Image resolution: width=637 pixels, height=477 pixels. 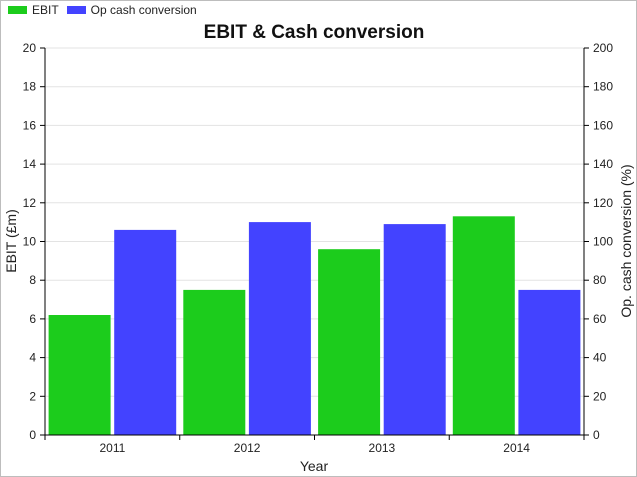 What do you see at coordinates (314, 32) in the screenshot?
I see `chart-title: EBIT & Cash conversion` at bounding box center [314, 32].